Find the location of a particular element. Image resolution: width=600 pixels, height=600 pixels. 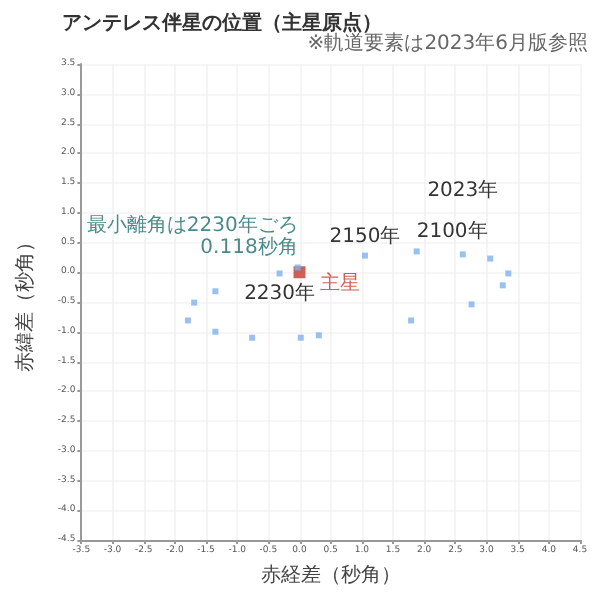

y-axis-title: 赤緯差（秒角） is located at coordinates (25, 302).